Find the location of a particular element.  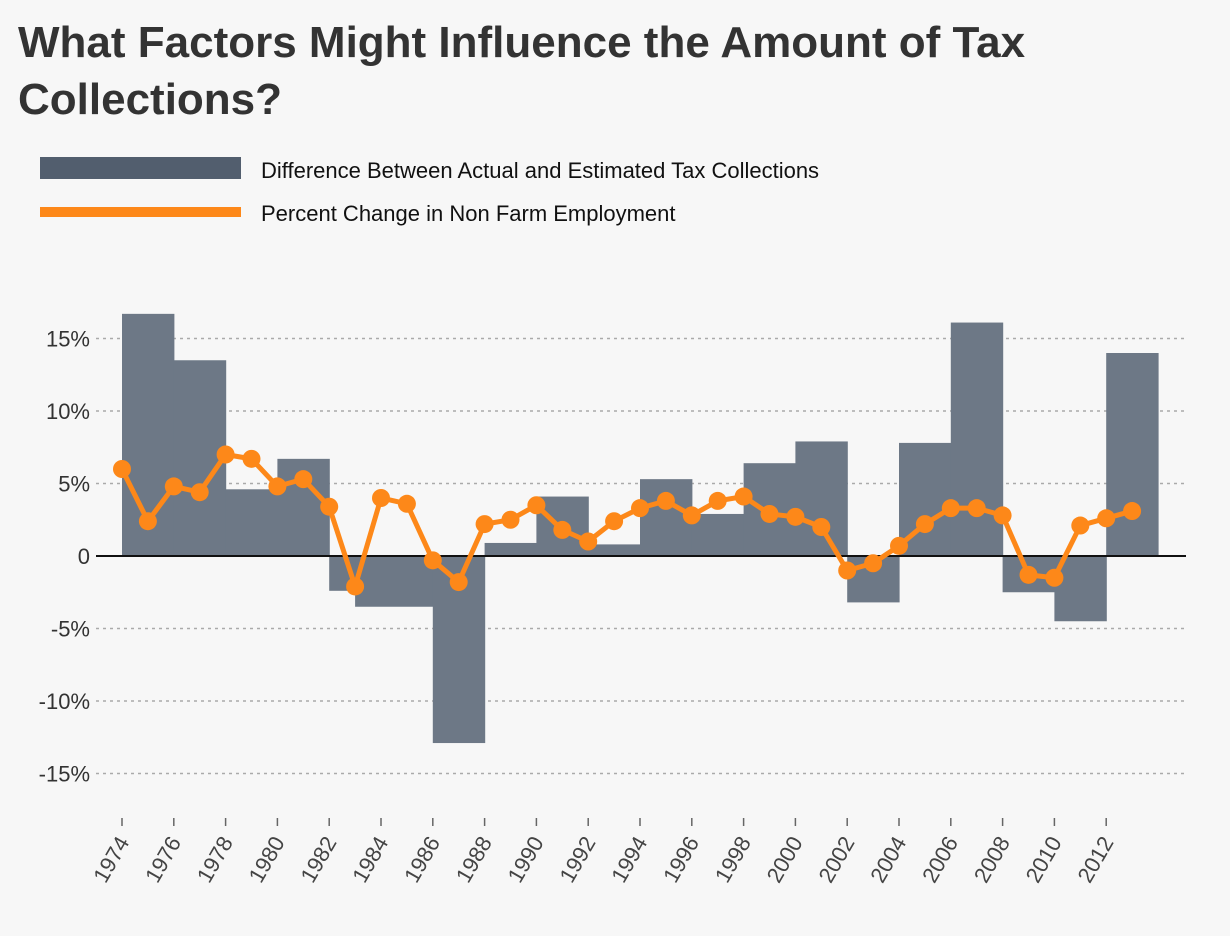

point-2001 is located at coordinates (821, 527).